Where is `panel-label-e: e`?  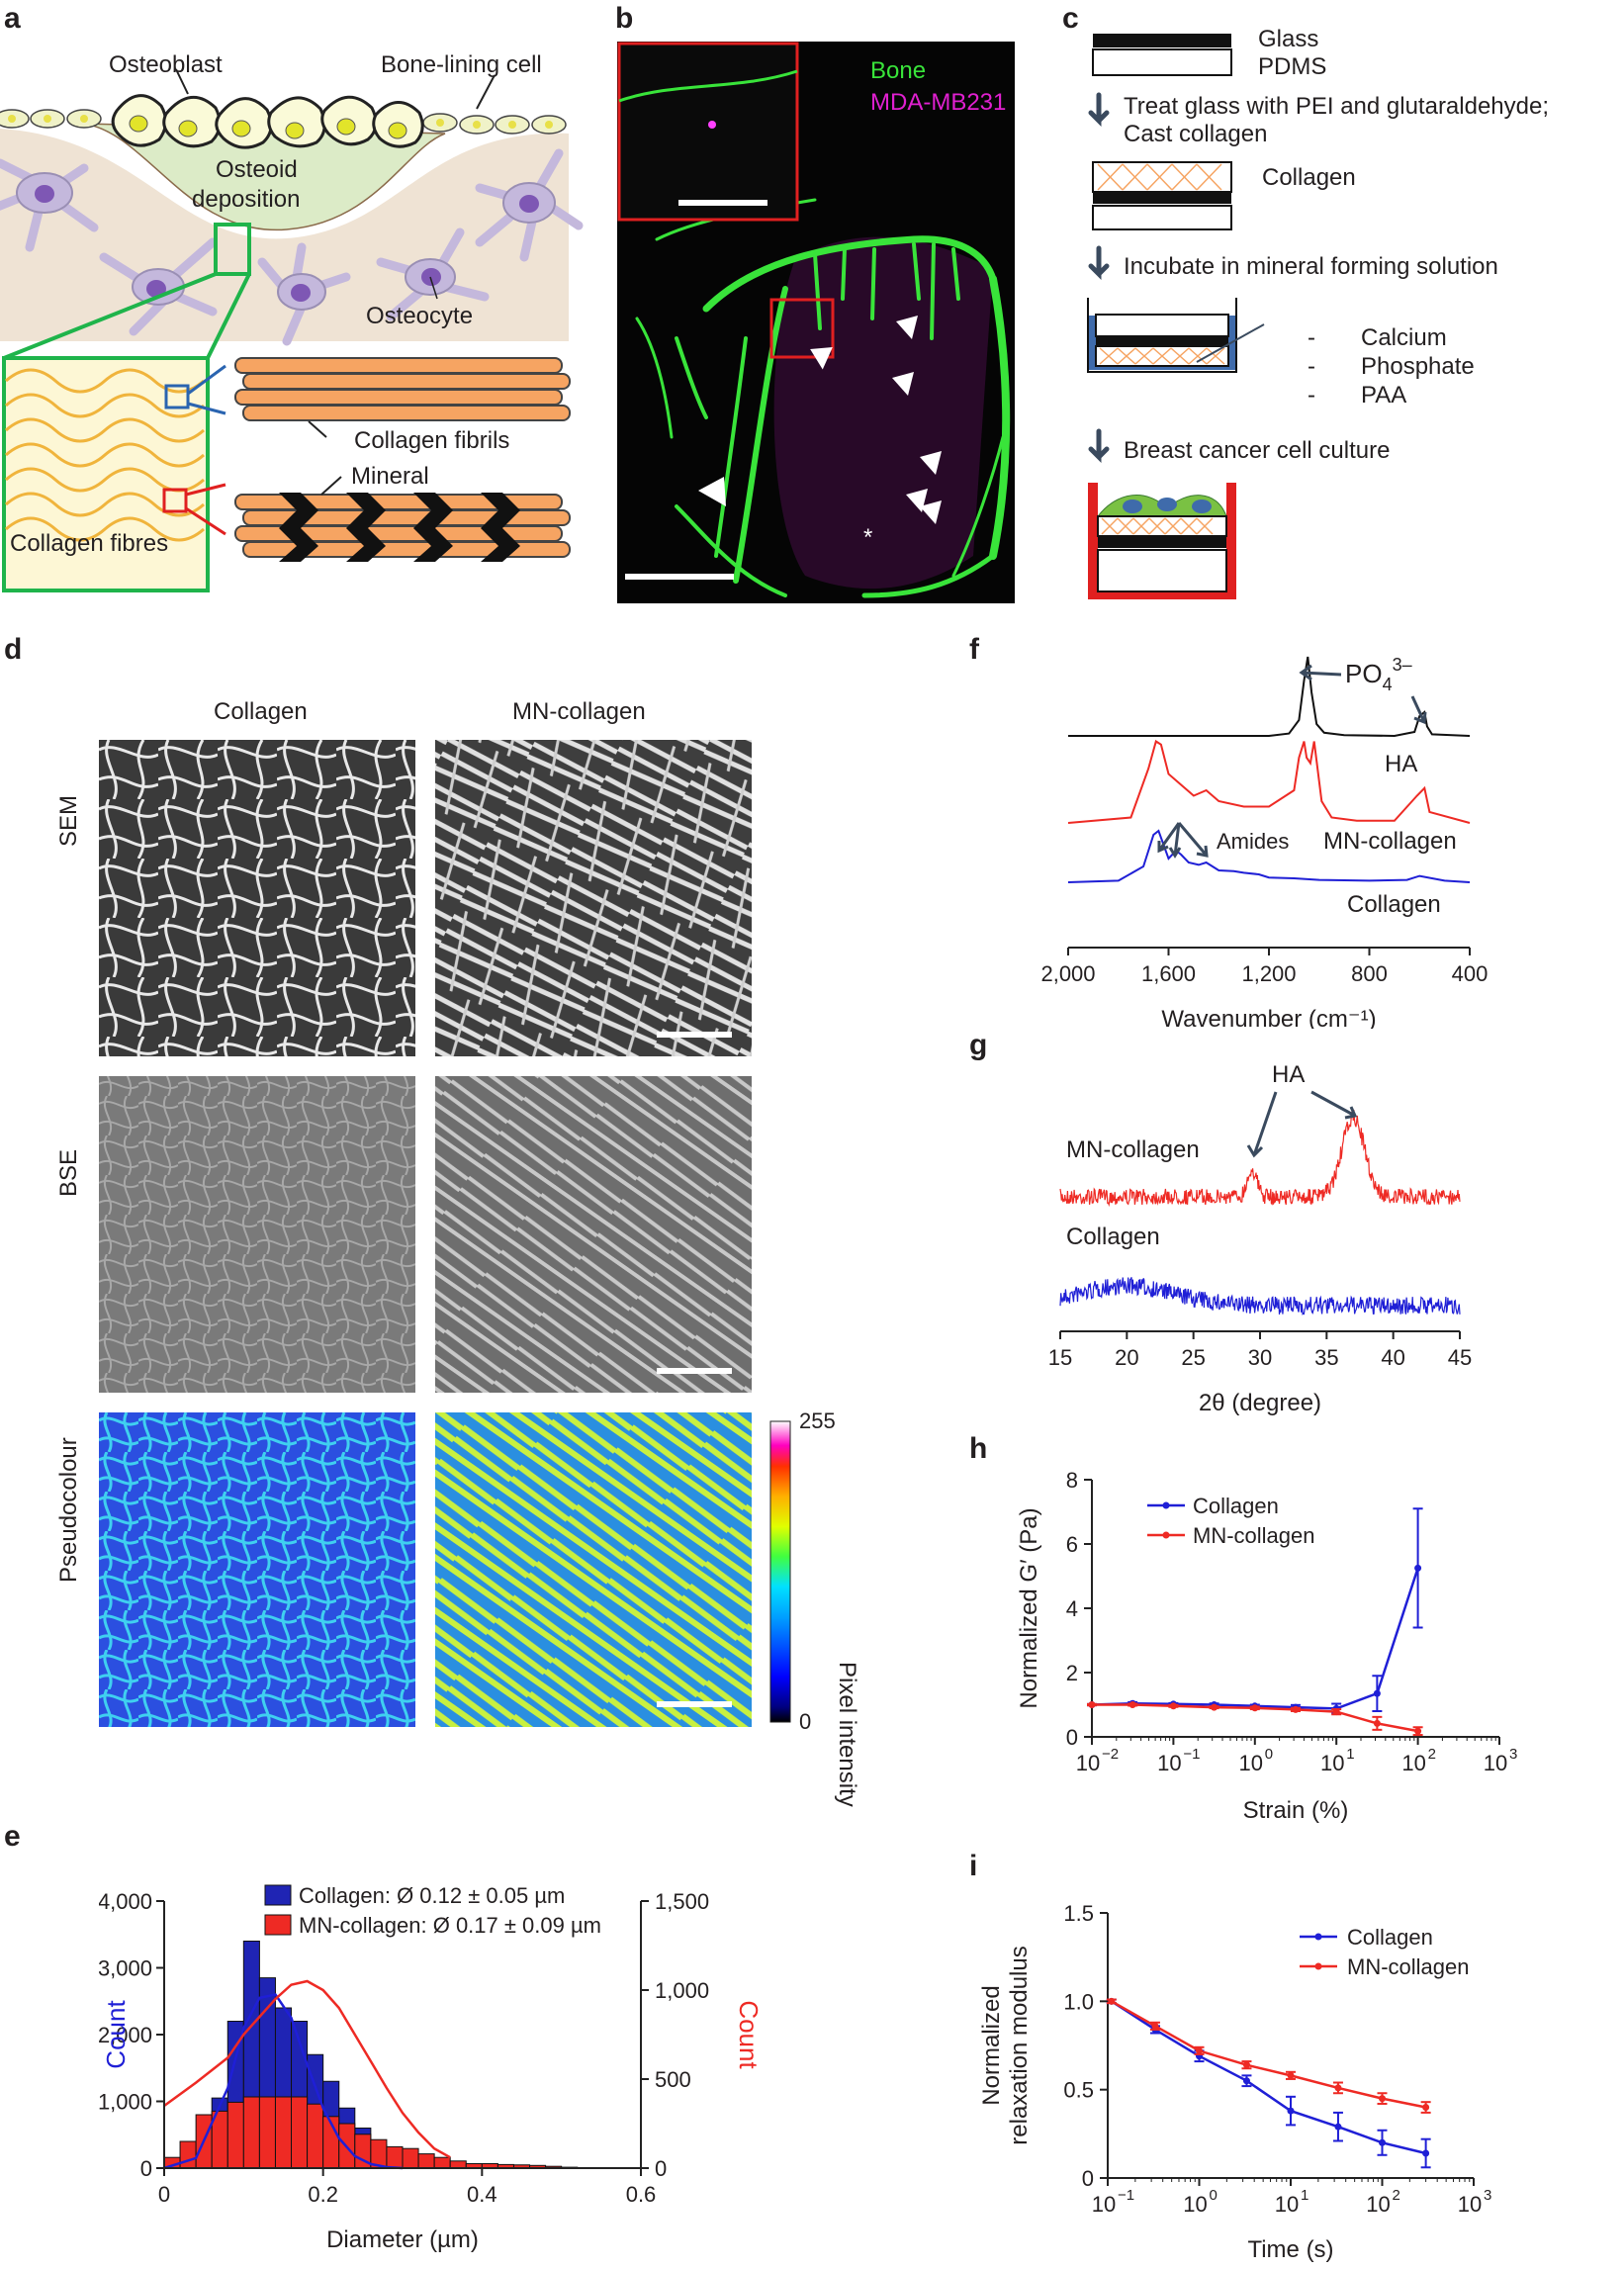
panel-label-e: e is located at coordinates (12, 1836).